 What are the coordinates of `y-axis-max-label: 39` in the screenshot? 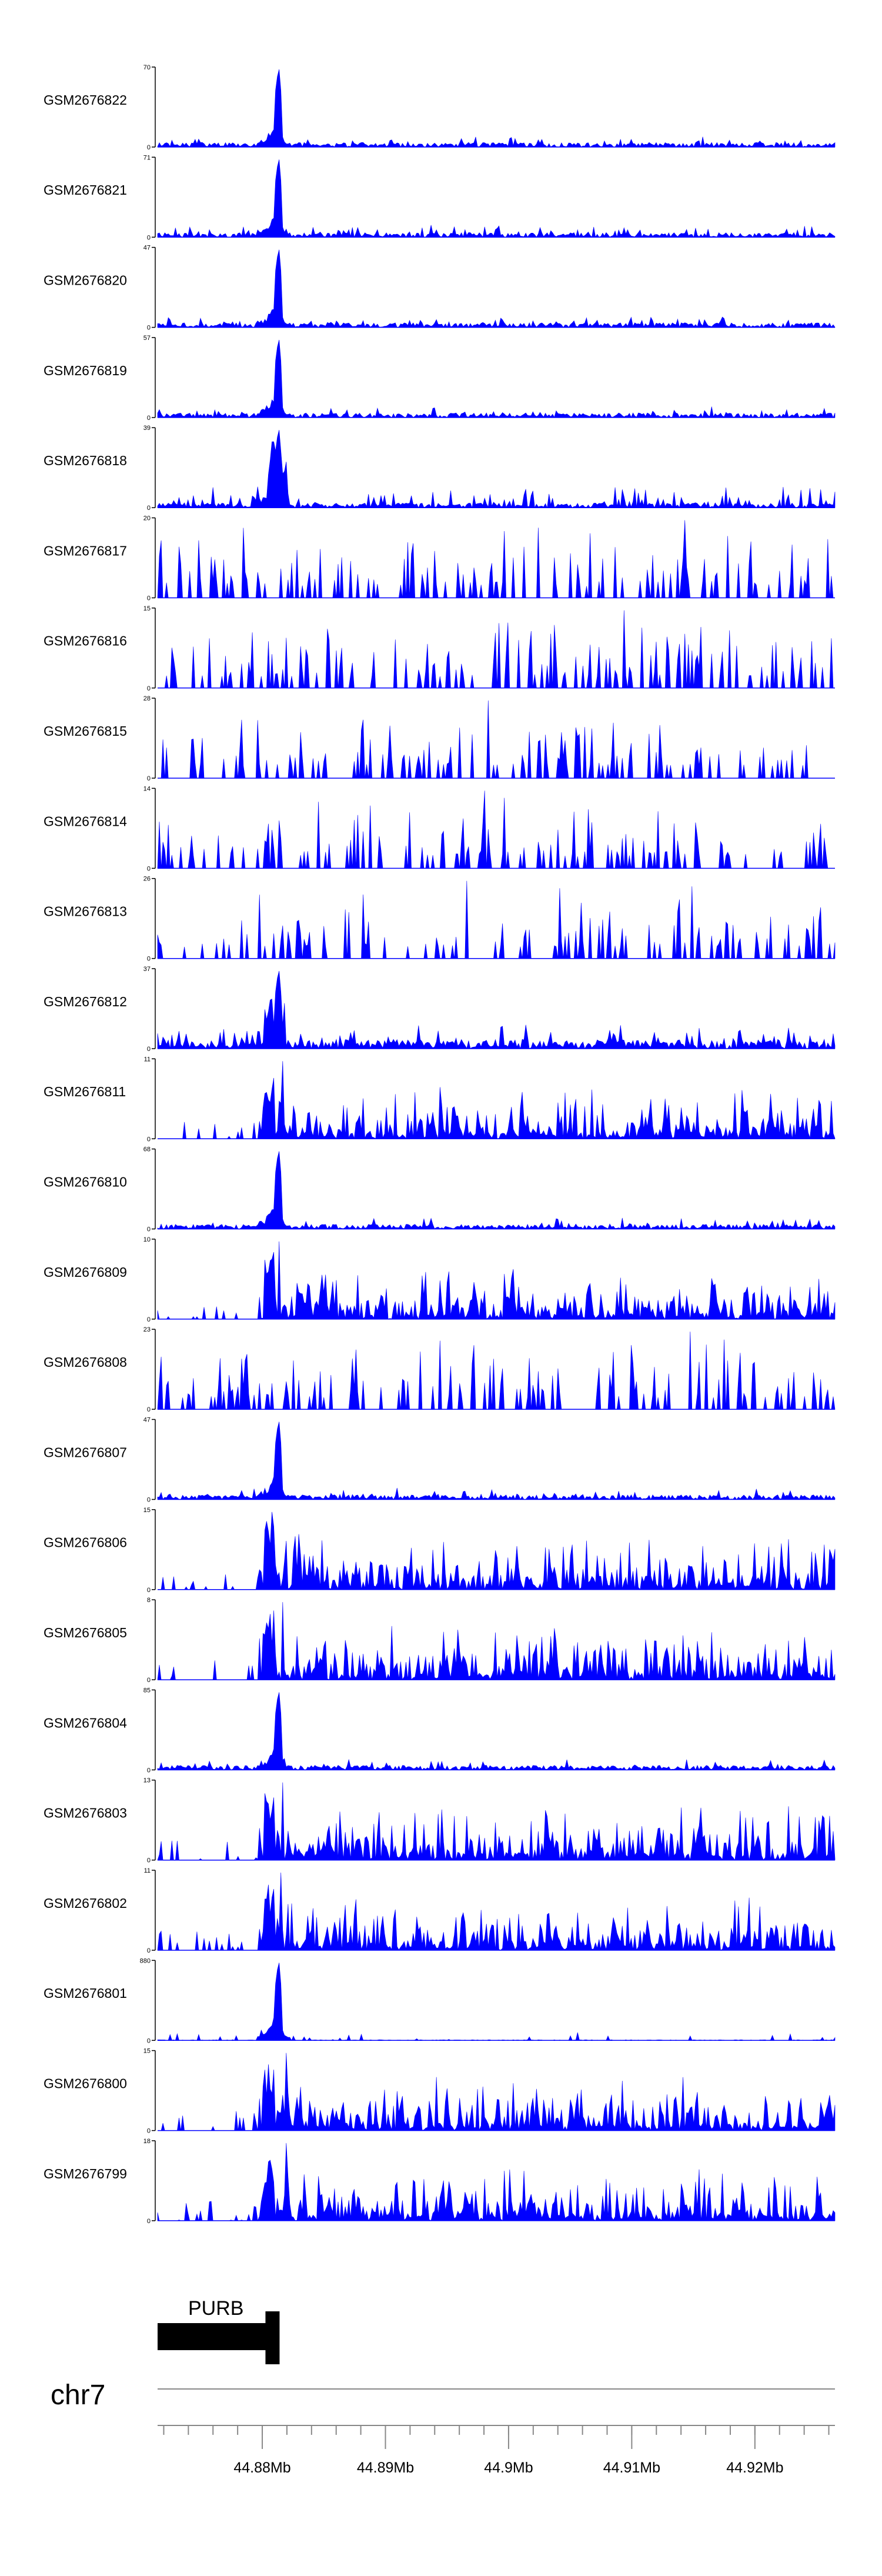 It's located at (147, 428).